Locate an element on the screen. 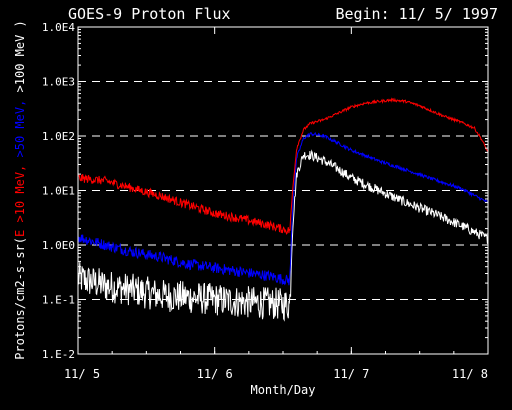  y-tick-label: 1.0E1 is located at coordinates (58, 191).